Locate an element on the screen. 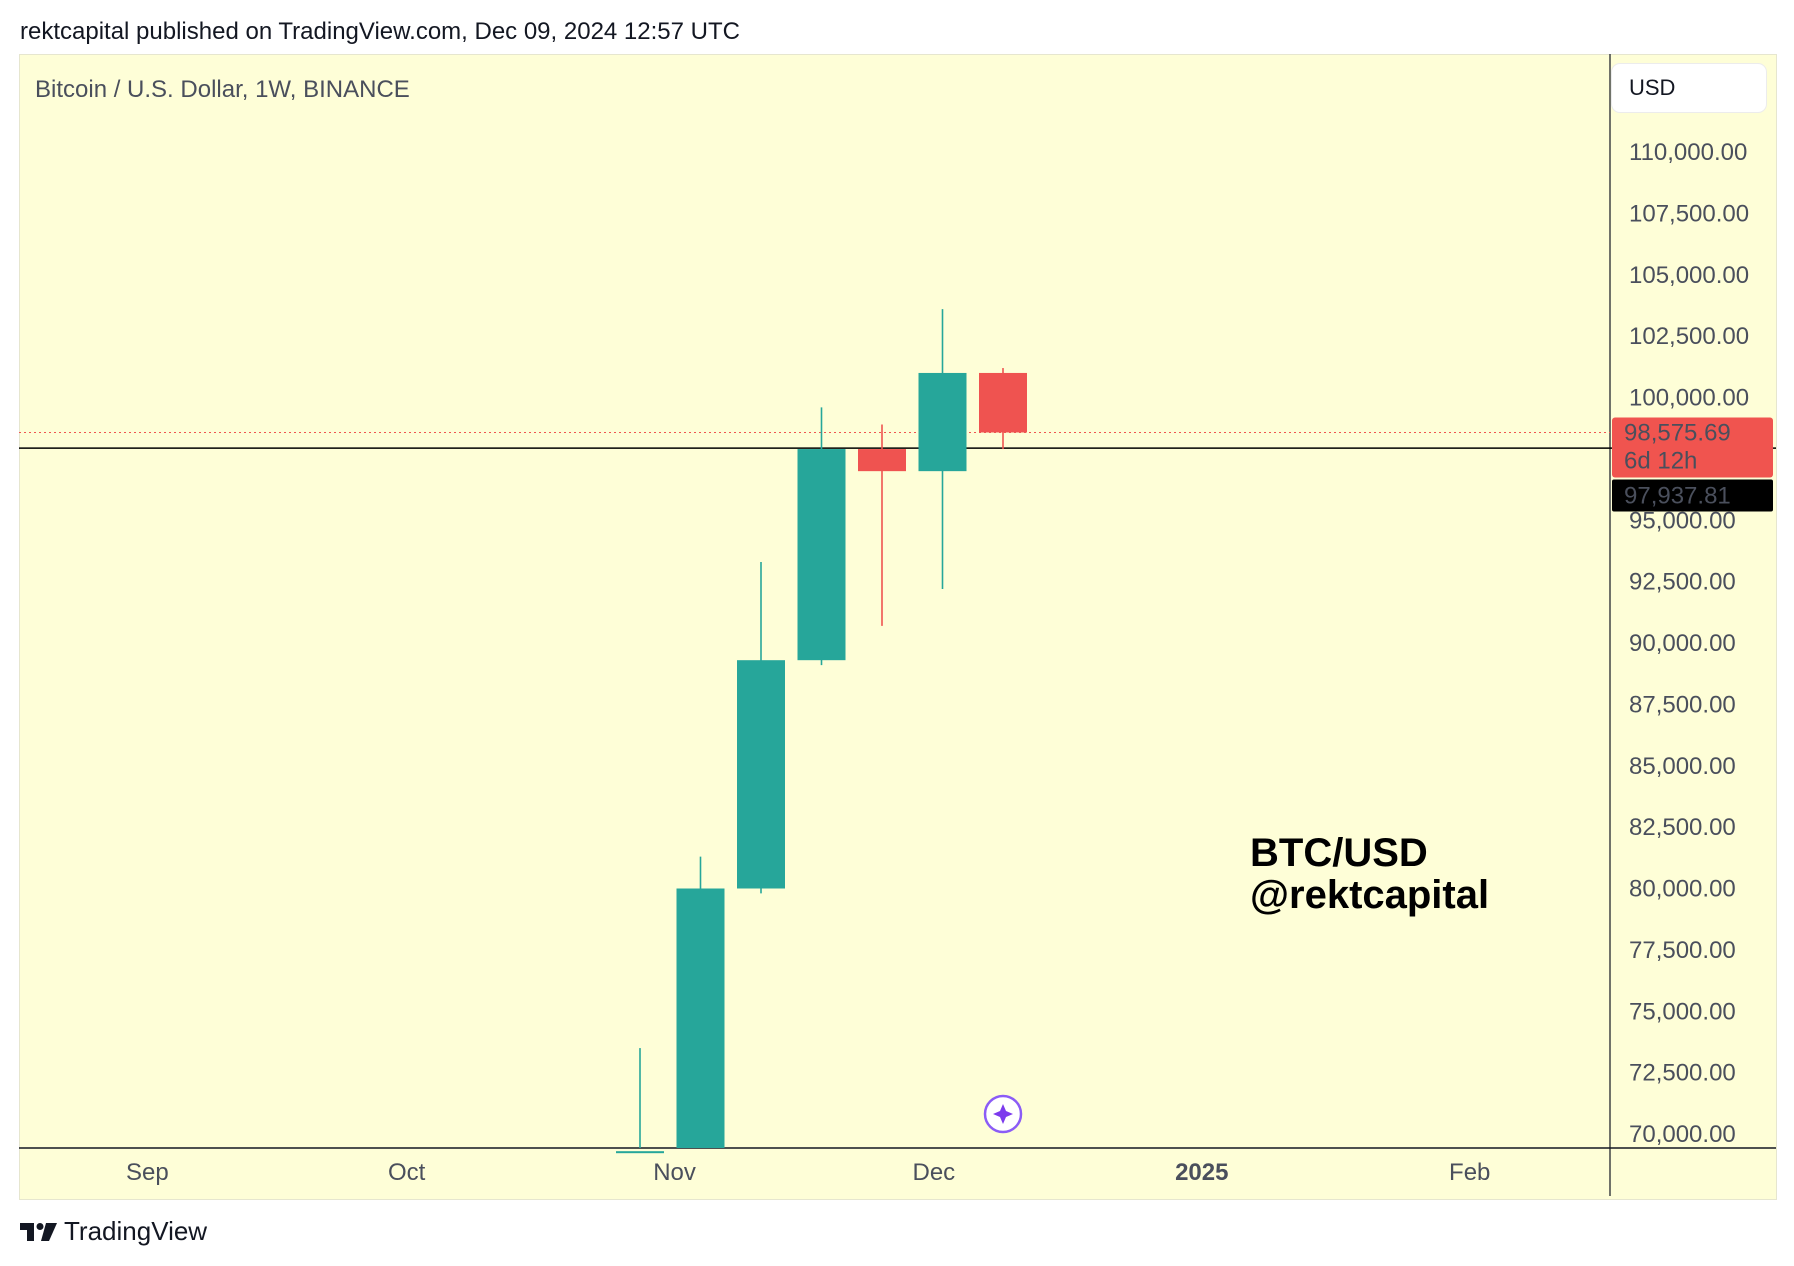 This screenshot has width=1794, height=1266. y-tick-label: 87,500.00 is located at coordinates (1682, 704).